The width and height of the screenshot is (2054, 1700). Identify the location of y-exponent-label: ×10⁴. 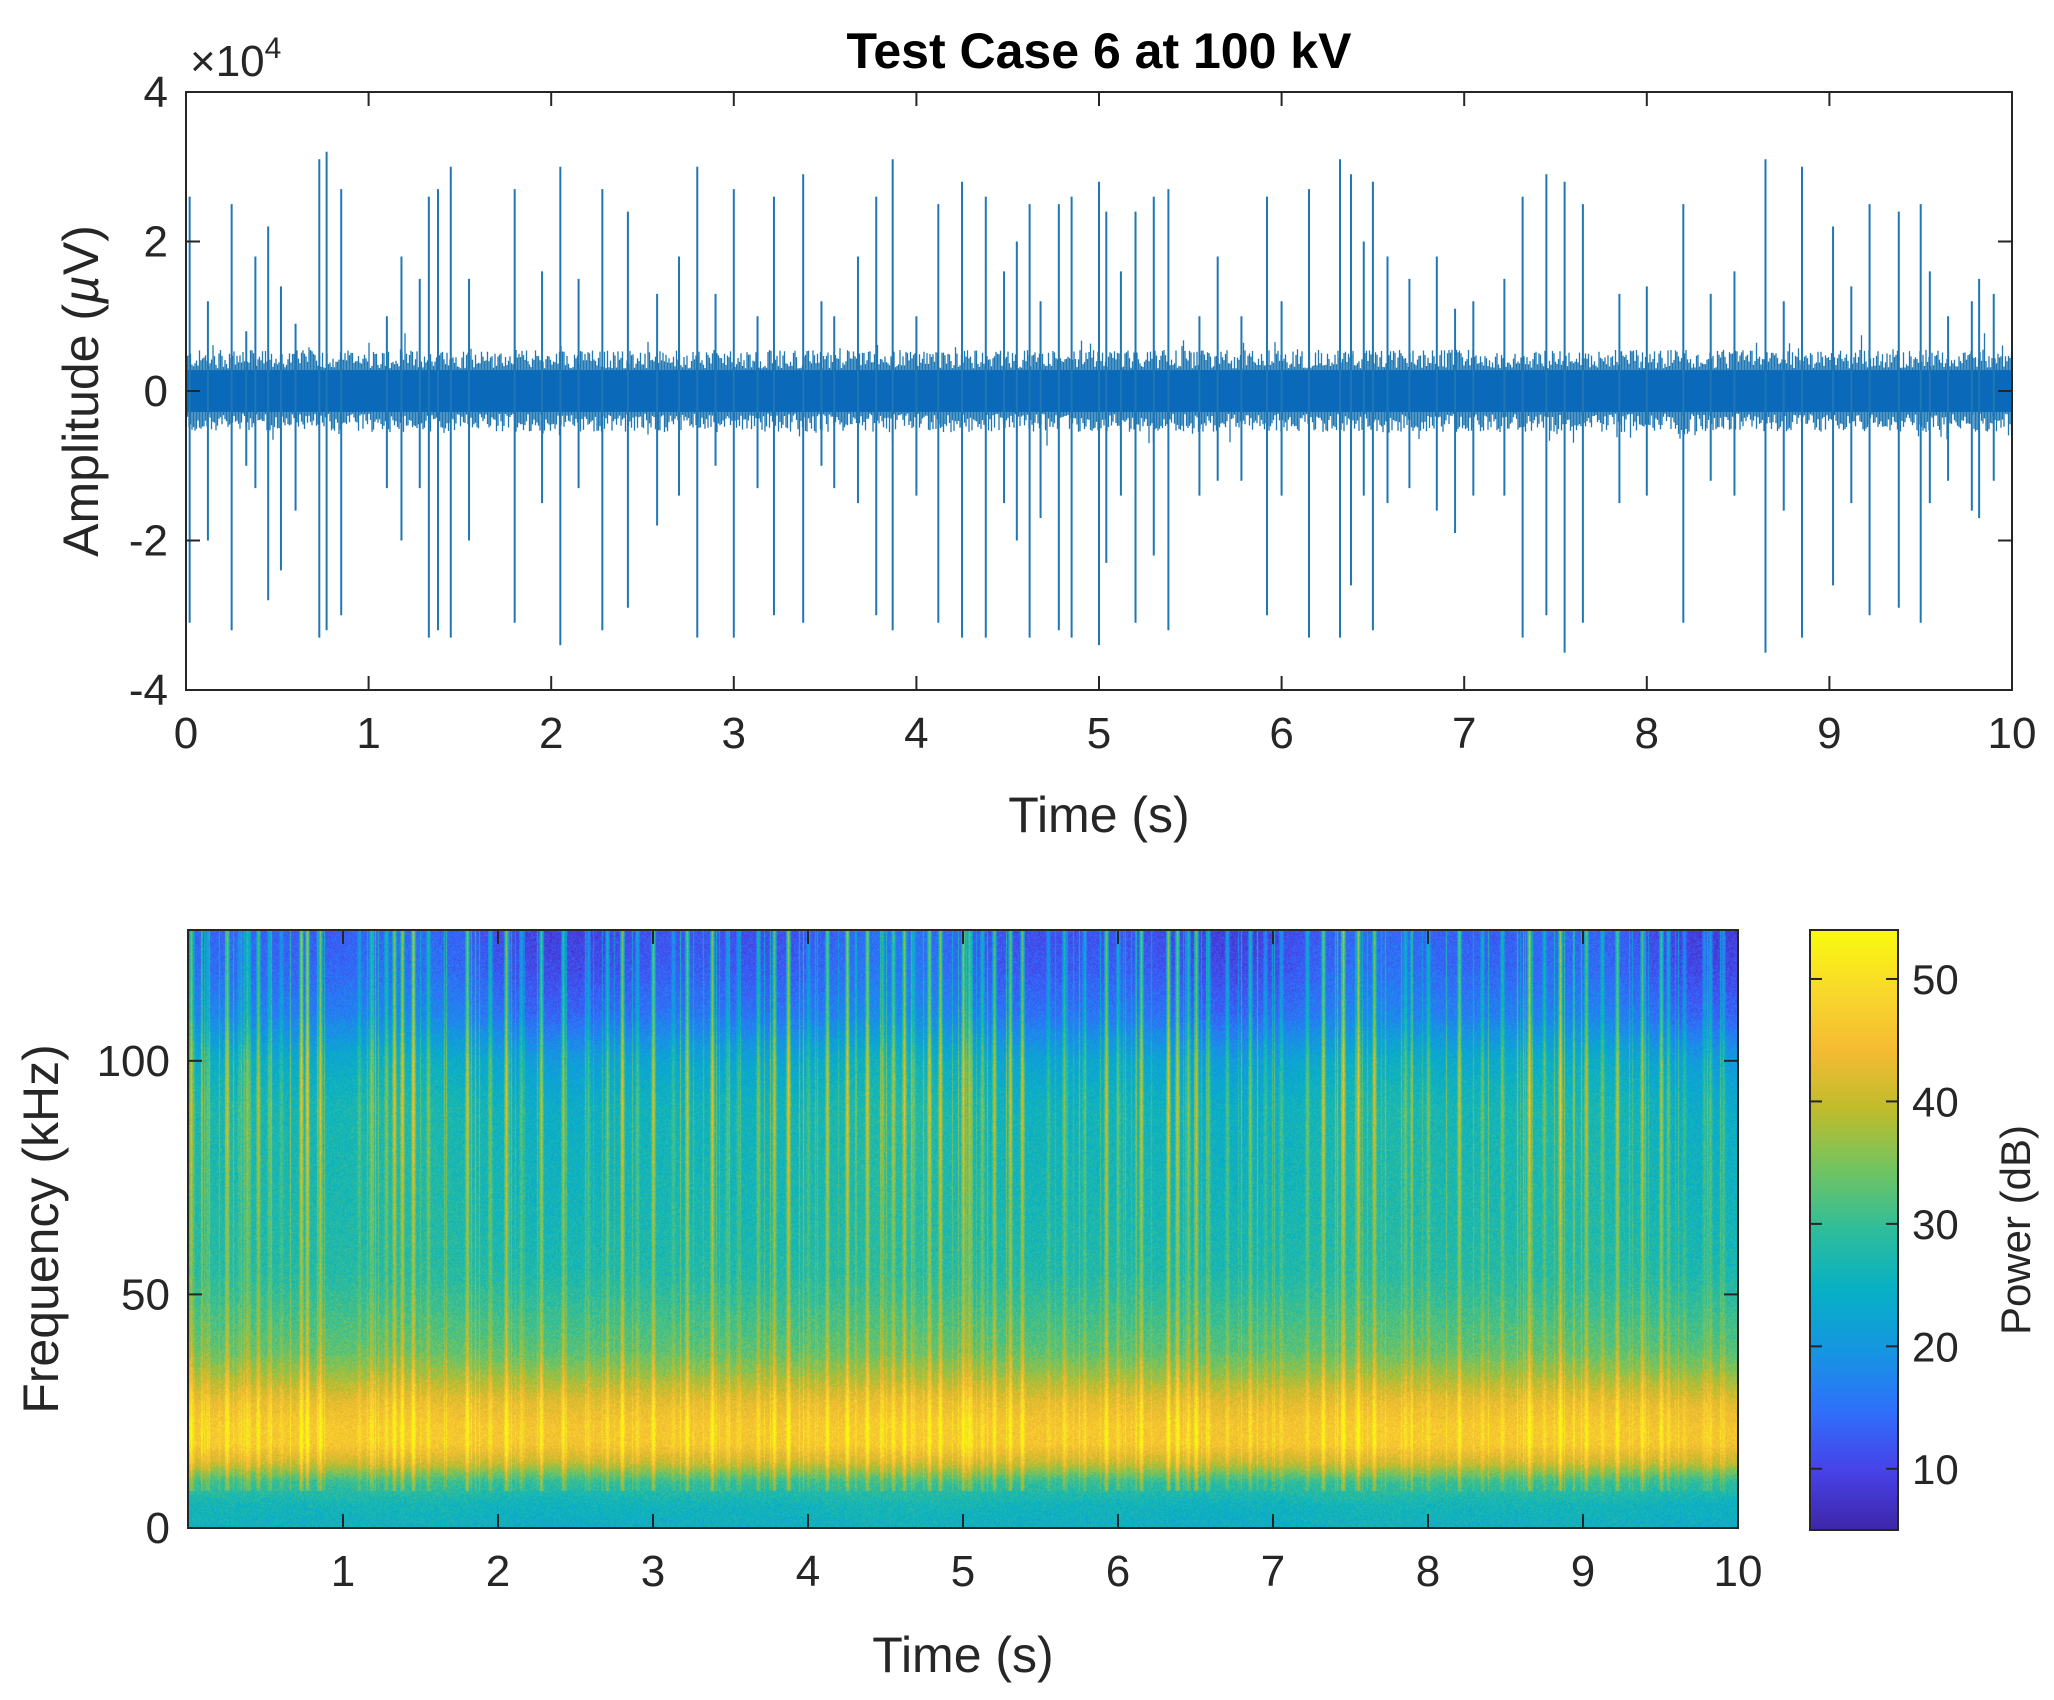
(235, 59).